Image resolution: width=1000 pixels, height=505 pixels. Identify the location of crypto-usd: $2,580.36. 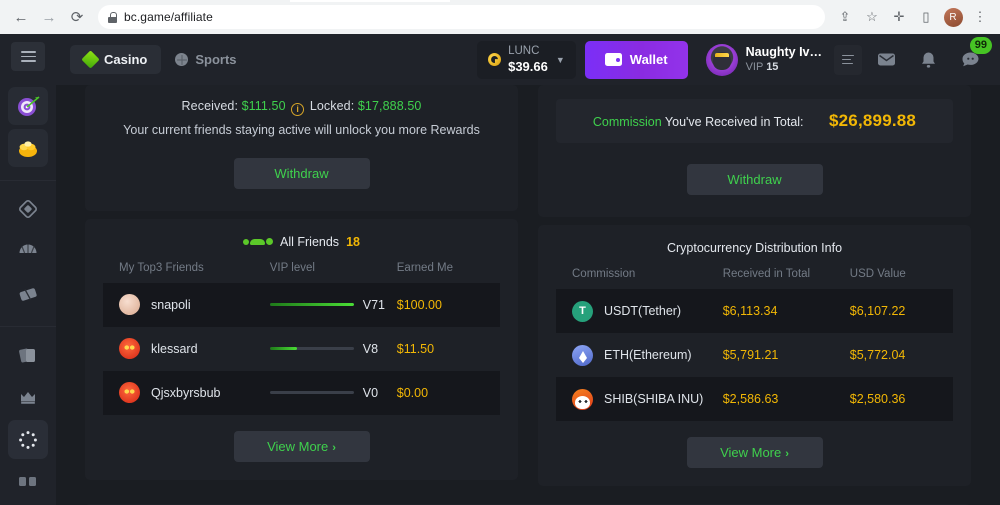
(877, 399).